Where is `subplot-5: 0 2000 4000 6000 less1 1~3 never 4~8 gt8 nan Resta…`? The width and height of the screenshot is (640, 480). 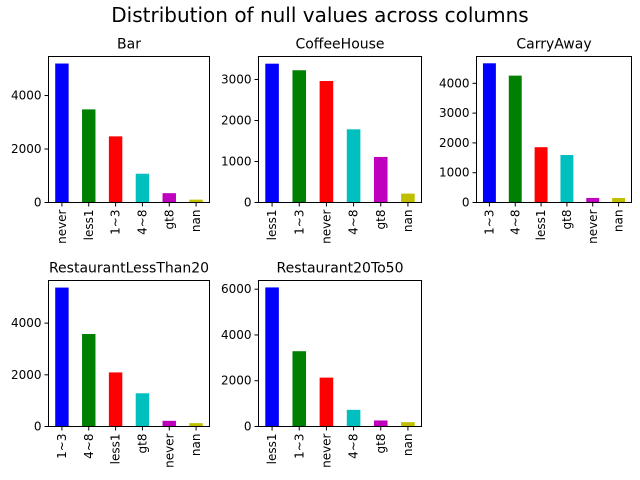
subplot-5: 0 2000 4000 6000 less1 1~3 never 4~8 gt8 nan Resta… is located at coordinates (321, 364).